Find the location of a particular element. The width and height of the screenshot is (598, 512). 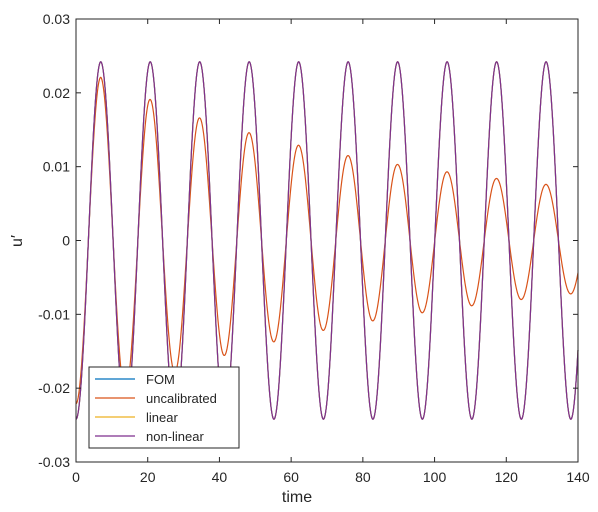

legend-box is located at coordinates (164, 407).